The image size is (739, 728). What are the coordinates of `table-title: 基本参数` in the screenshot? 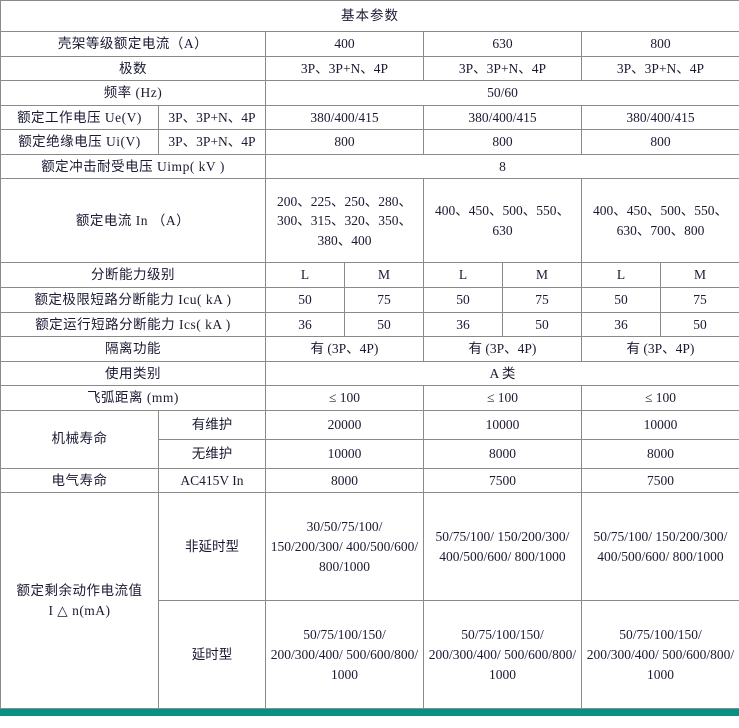 It's located at (369, 16).